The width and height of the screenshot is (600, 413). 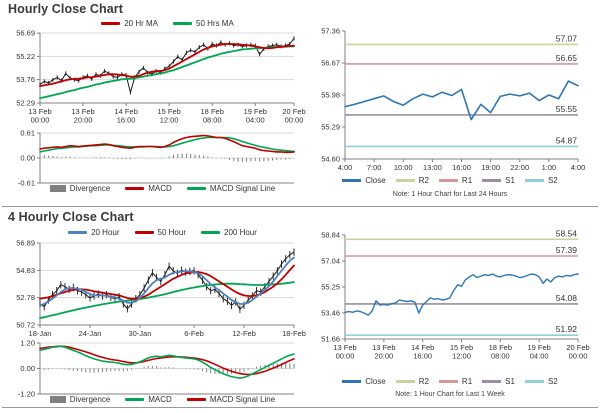 I want to click on hourly-macd-plot: 0.61 0.00 -0.61, so click(x=156, y=158).